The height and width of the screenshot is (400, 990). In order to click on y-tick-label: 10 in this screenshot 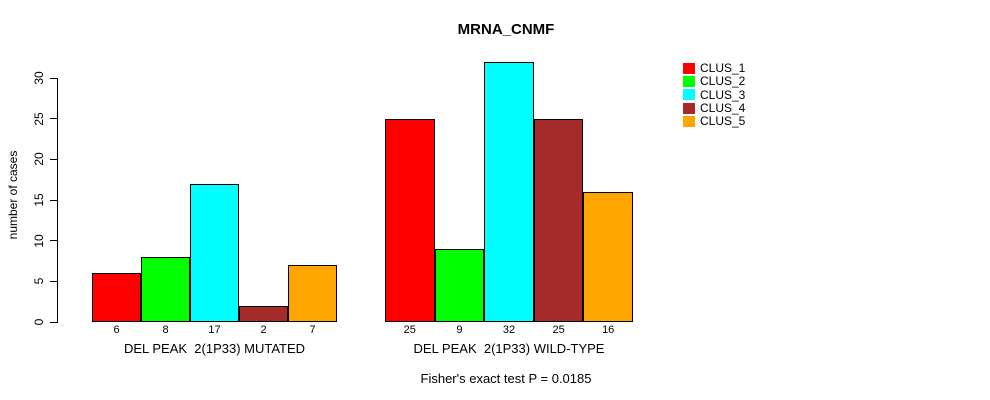, I will do `click(39, 240)`.